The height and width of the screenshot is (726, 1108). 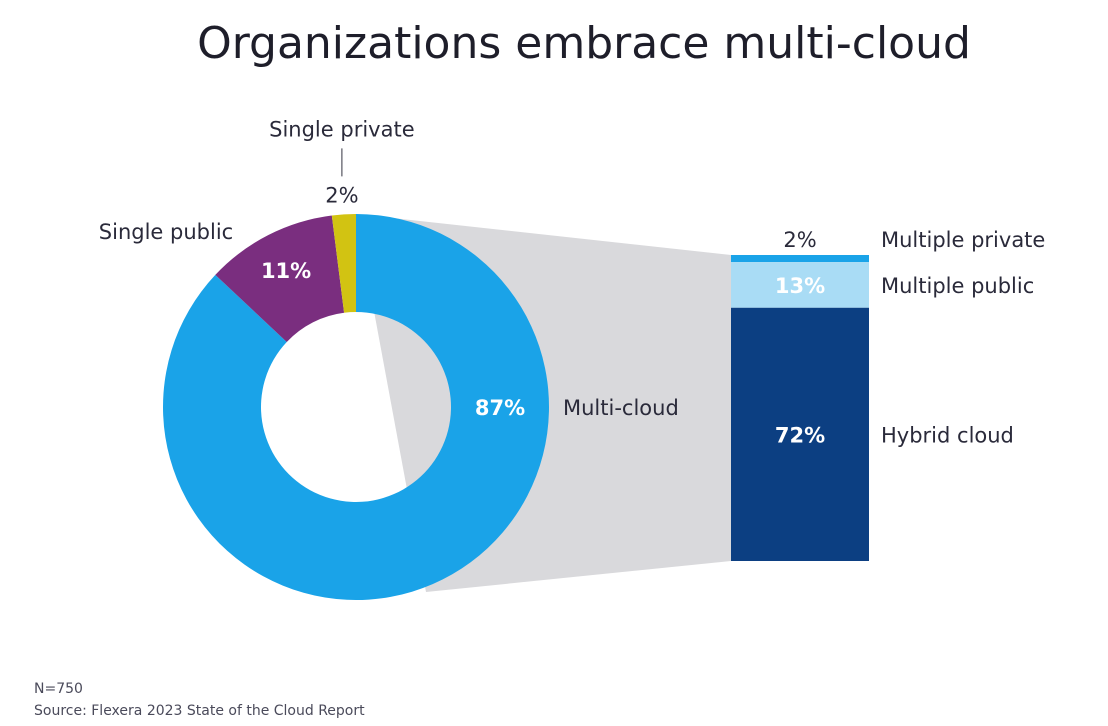 I want to click on breakdown-stack, so click(x=800, y=408).